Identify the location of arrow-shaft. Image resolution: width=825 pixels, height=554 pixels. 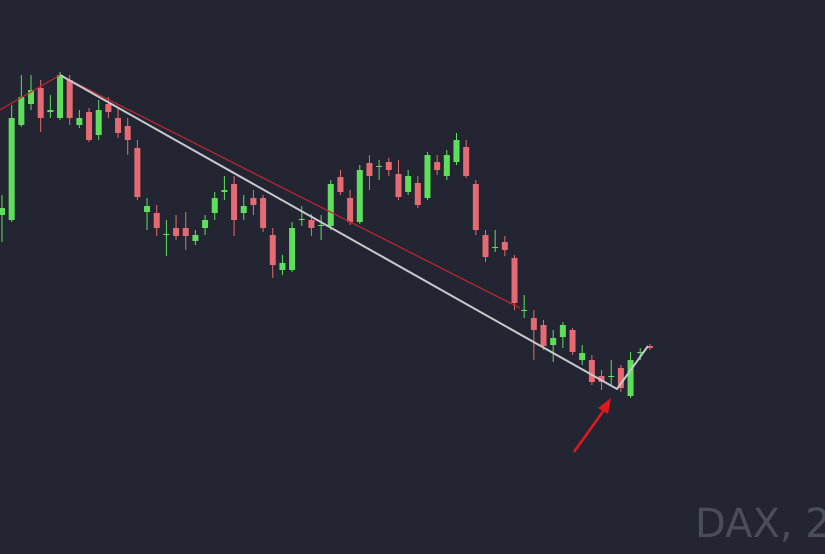
(589, 431).